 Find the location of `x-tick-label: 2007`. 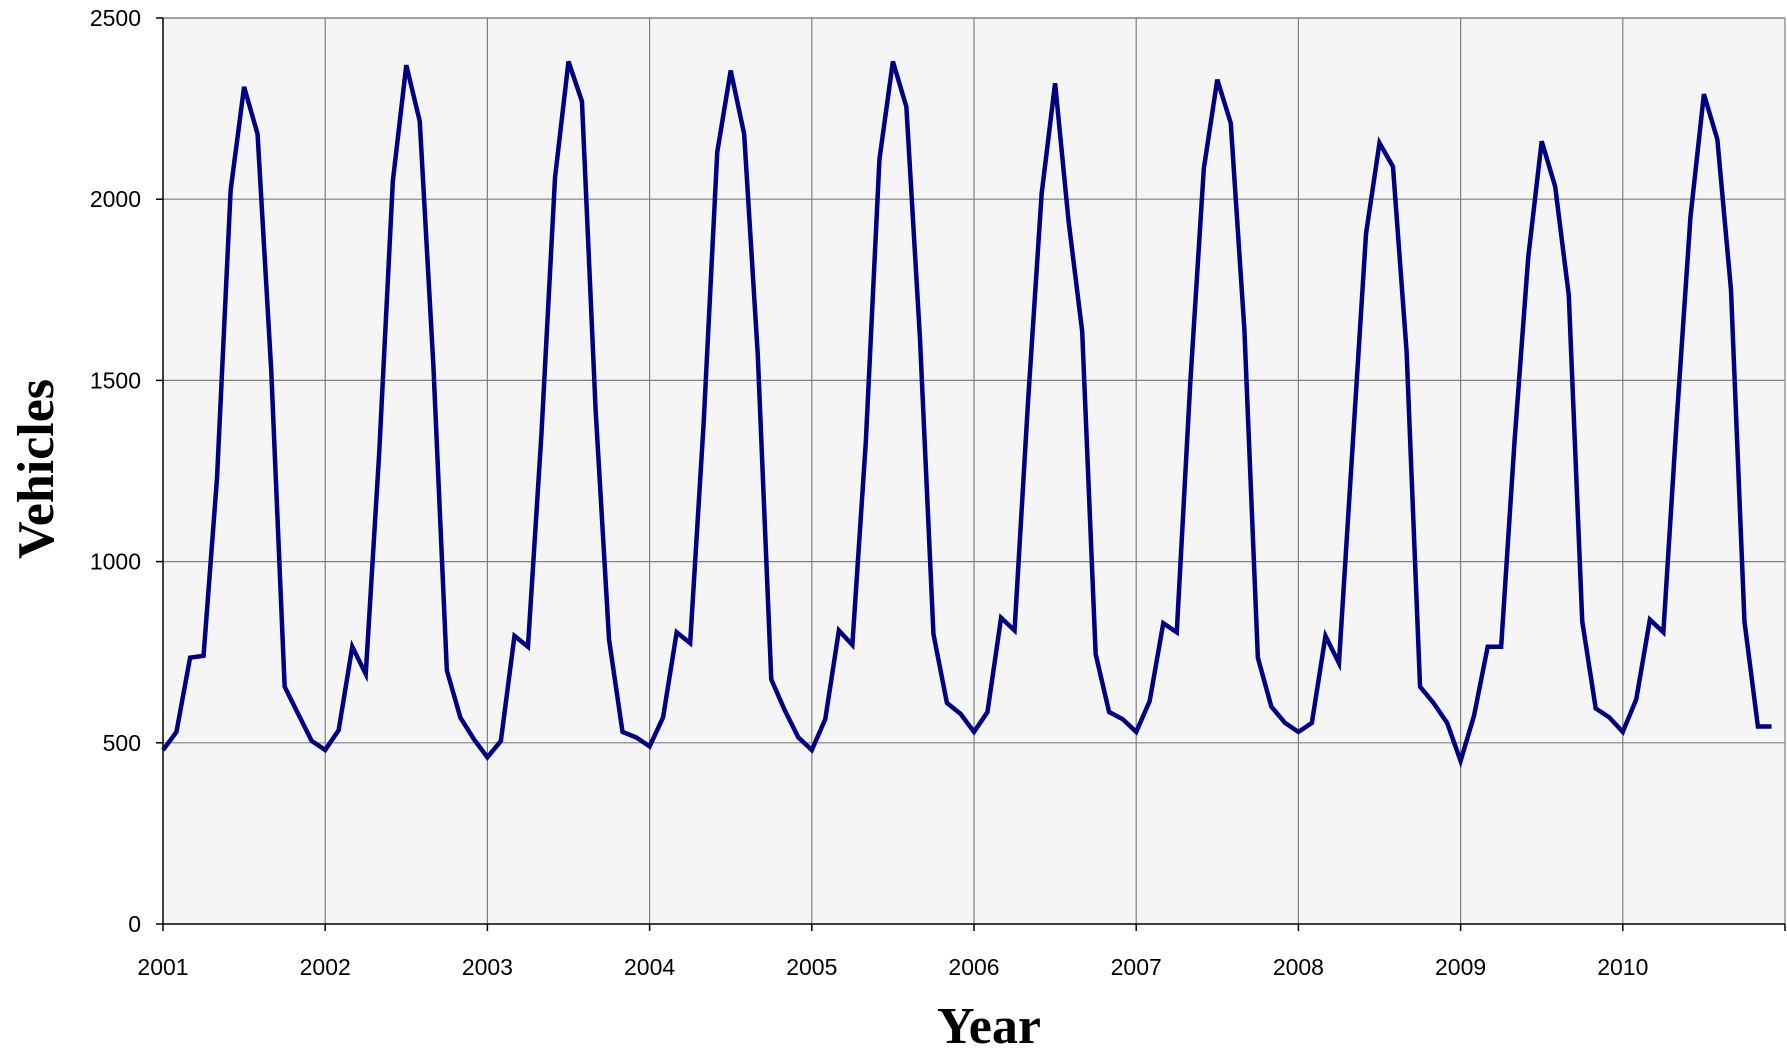

x-tick-label: 2007 is located at coordinates (1136, 967).